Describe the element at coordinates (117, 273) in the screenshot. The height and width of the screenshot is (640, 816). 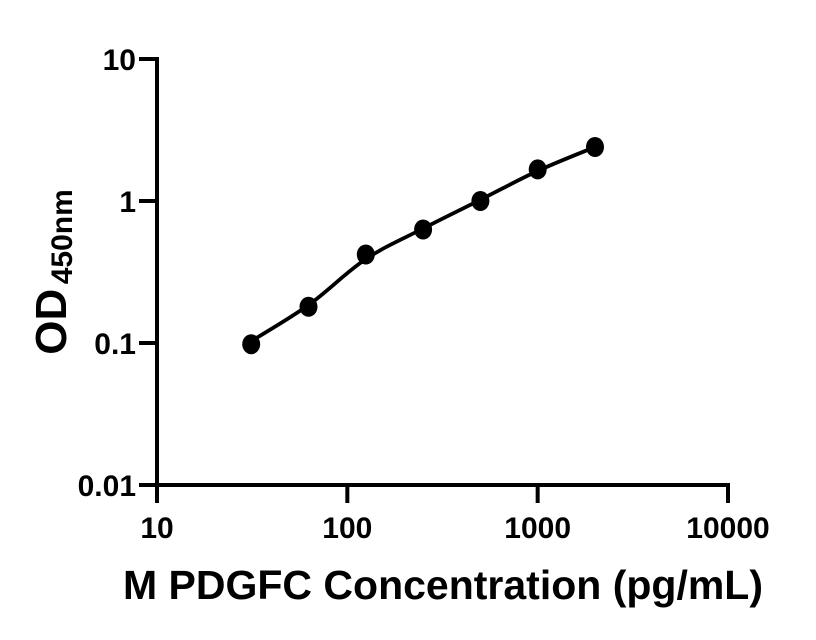
I see `y-axis-ticks: 0.01 0.1 1 10` at that location.